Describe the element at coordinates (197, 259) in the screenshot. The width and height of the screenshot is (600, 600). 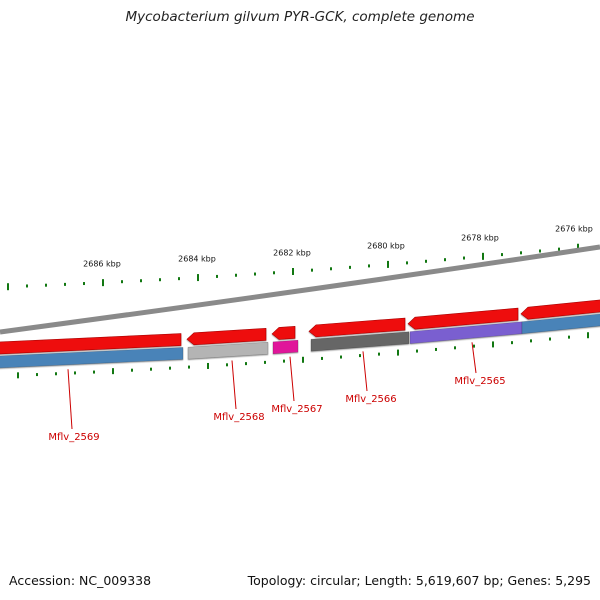
I see `kbp-label: 2684 kbp` at that location.